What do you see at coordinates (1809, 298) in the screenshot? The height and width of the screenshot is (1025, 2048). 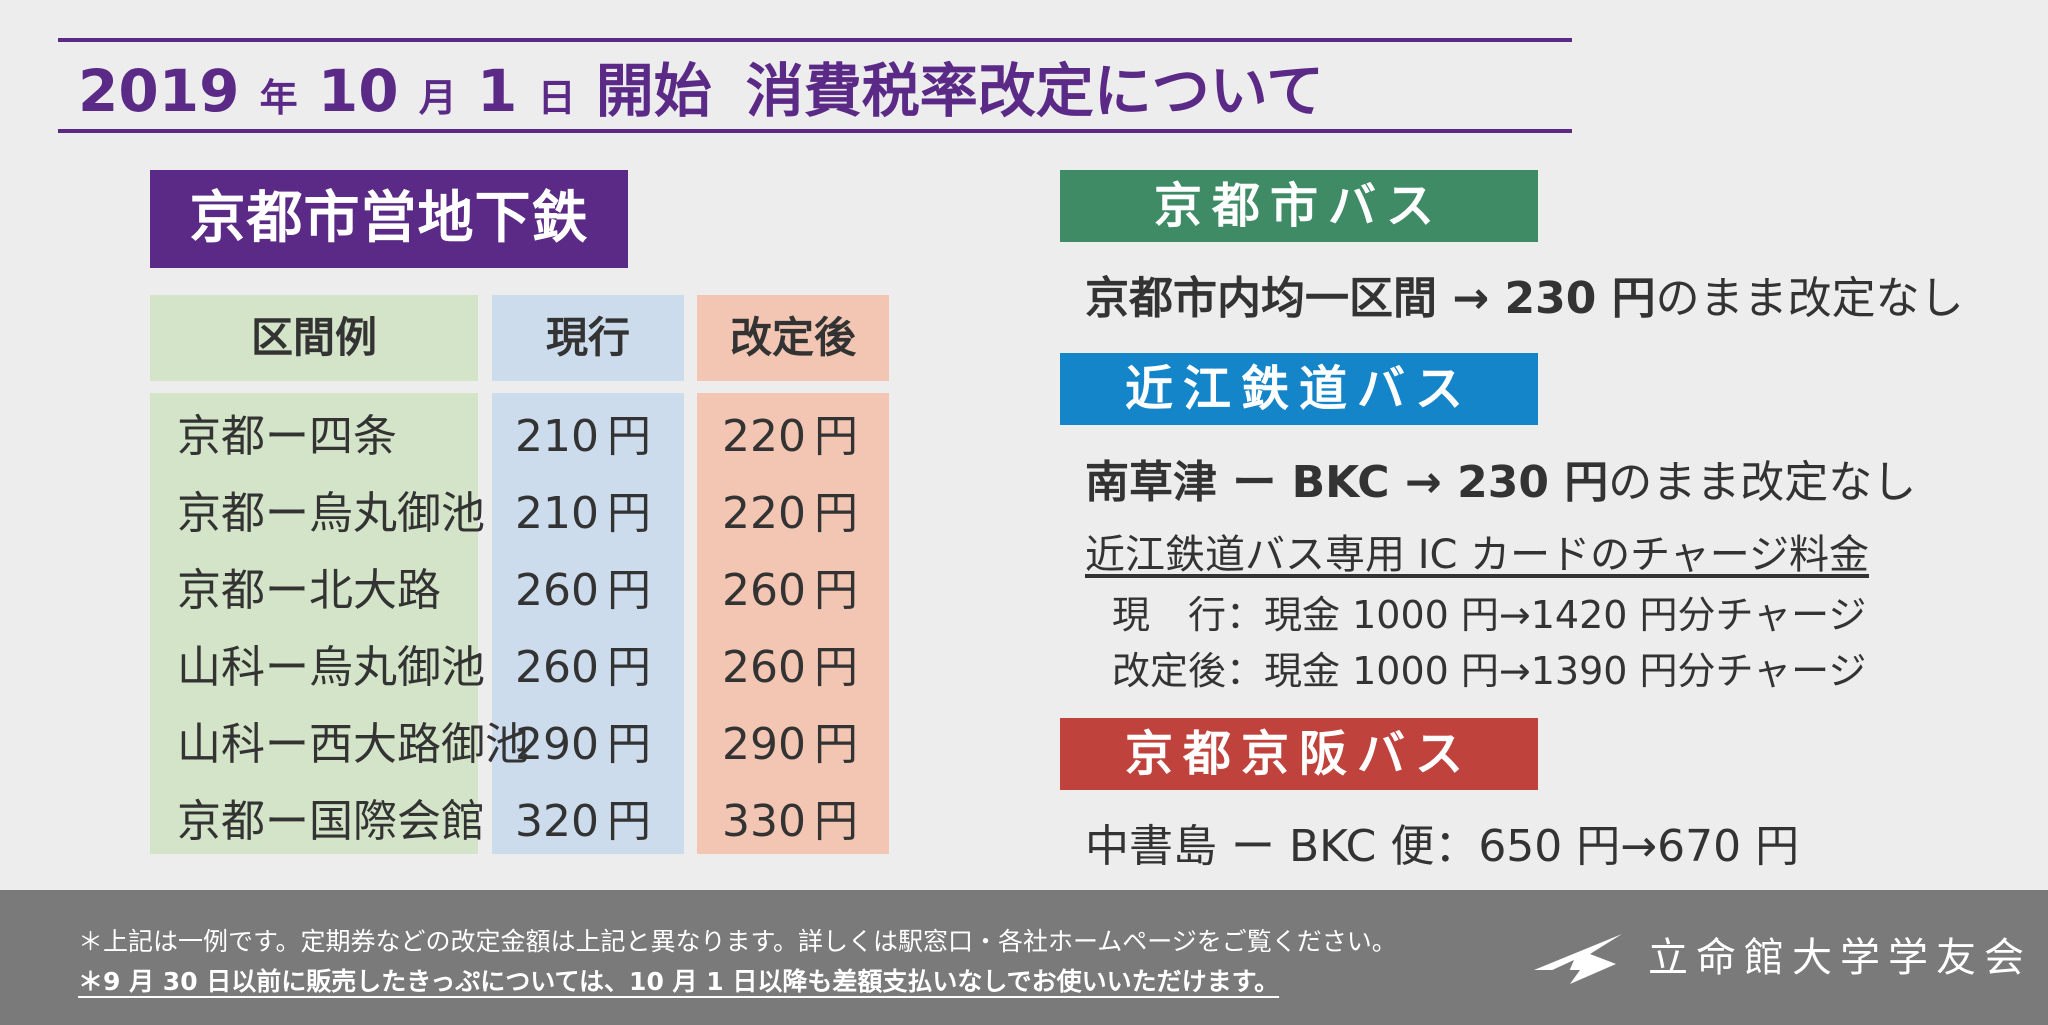 I see `city-bus-fare-note: のまま改定なし` at bounding box center [1809, 298].